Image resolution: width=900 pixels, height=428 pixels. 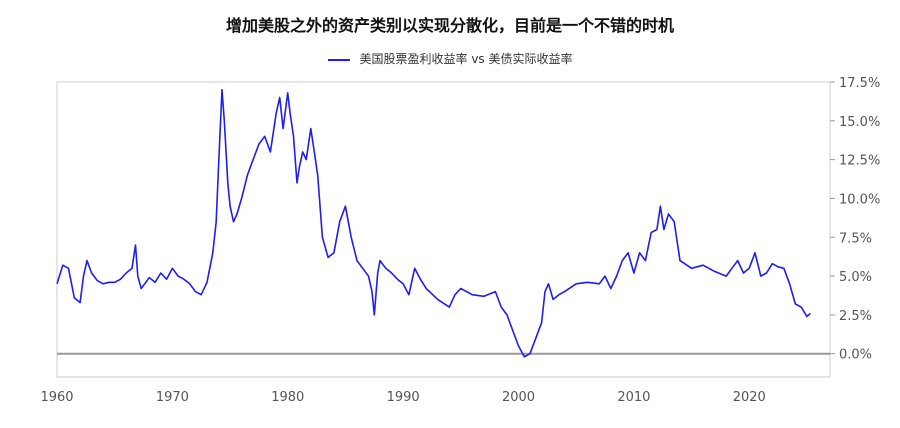 I want to click on y-axis: 0.0% 2.5% 5.0% 7.5% 10.0% 12.5% 15.0% 17.5%, so click(x=855, y=219).